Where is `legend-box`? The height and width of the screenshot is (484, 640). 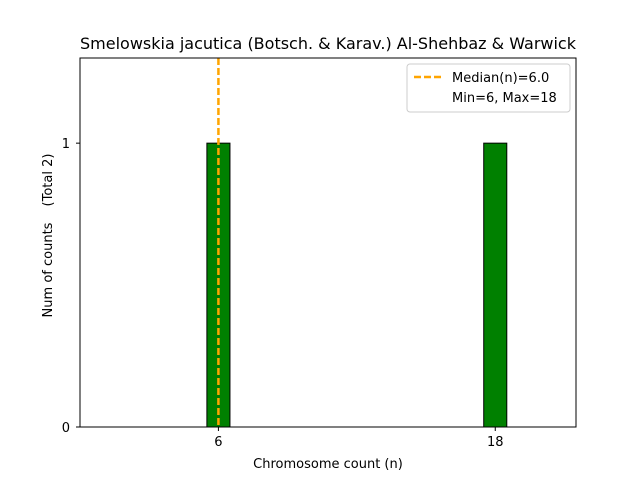 legend-box is located at coordinates (488, 88).